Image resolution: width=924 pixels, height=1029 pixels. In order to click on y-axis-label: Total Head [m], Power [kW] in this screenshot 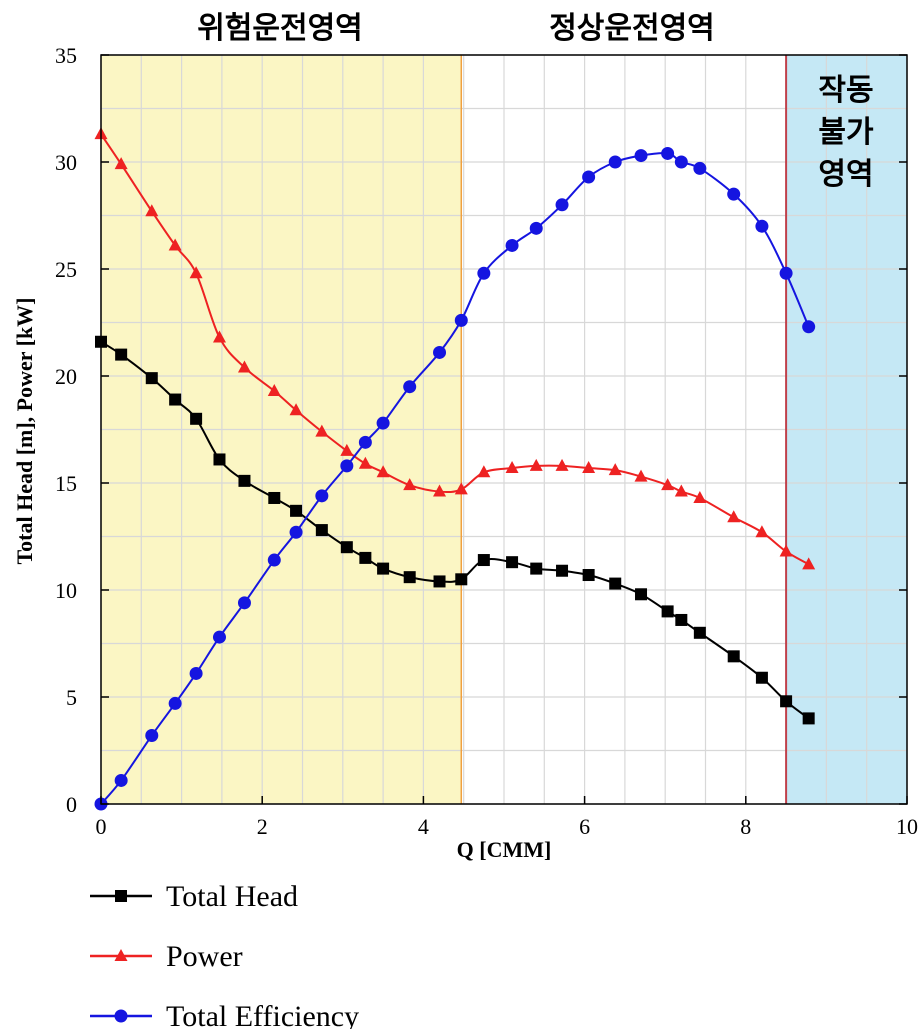, I will do `click(24, 430)`.